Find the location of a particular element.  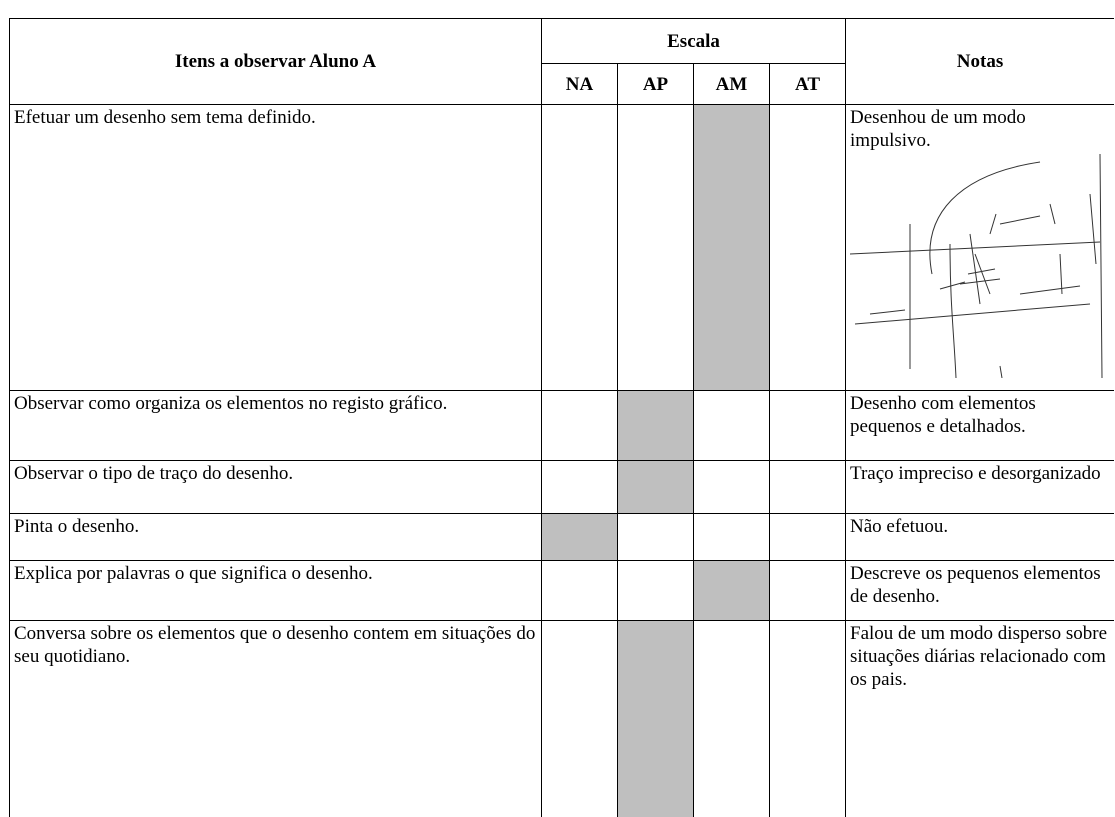

header-scale: Escala is located at coordinates (693, 41).